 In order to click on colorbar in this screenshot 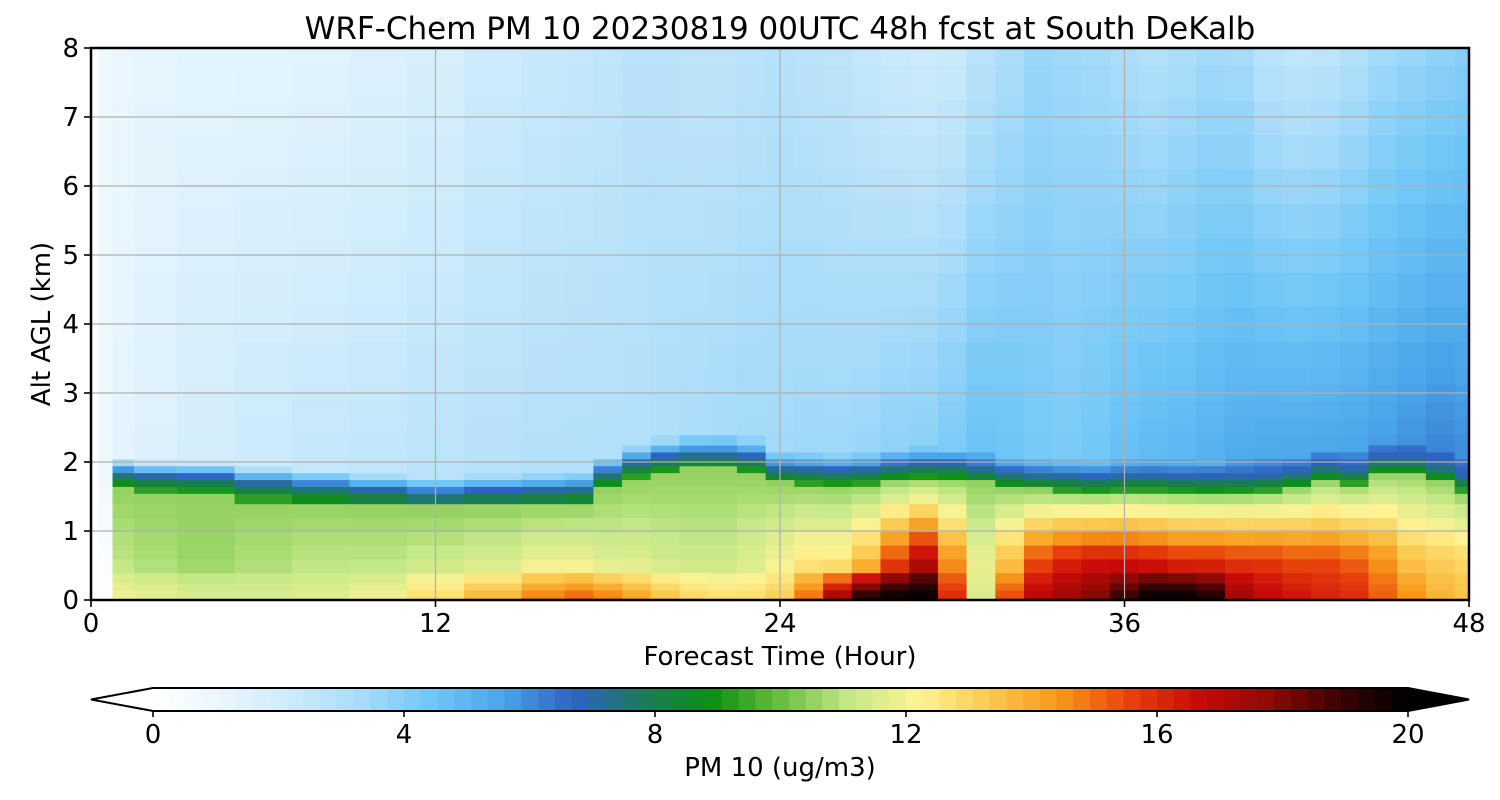, I will do `click(780, 699)`.